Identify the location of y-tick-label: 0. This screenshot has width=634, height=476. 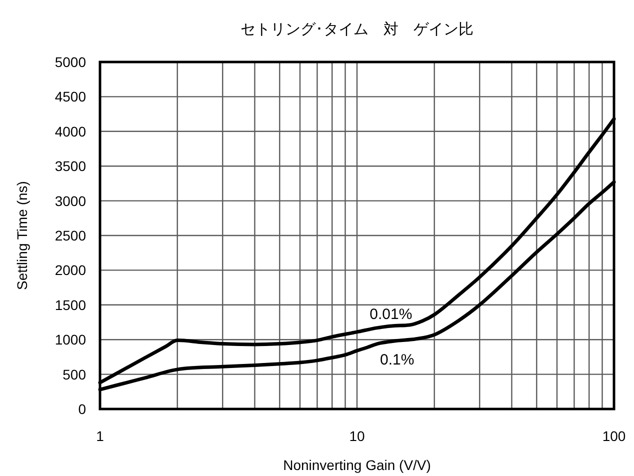
(82, 409).